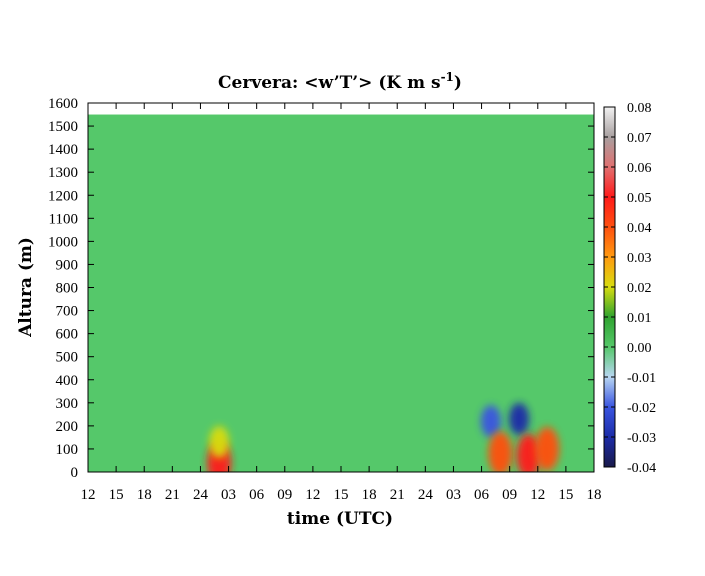  Describe the element at coordinates (447, 77) in the screenshot. I see `chart-title-superscript: -1` at that location.